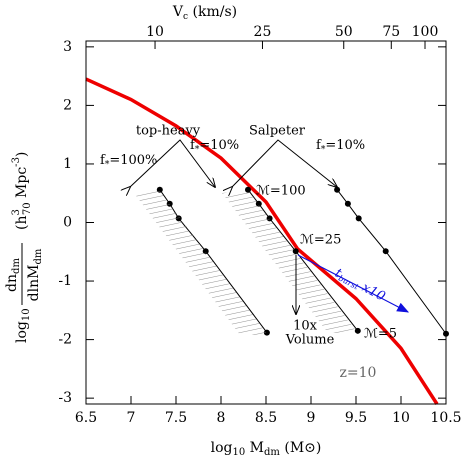  What do you see at coordinates (67, 105) in the screenshot?
I see `y-tick-label: 2` at bounding box center [67, 105].